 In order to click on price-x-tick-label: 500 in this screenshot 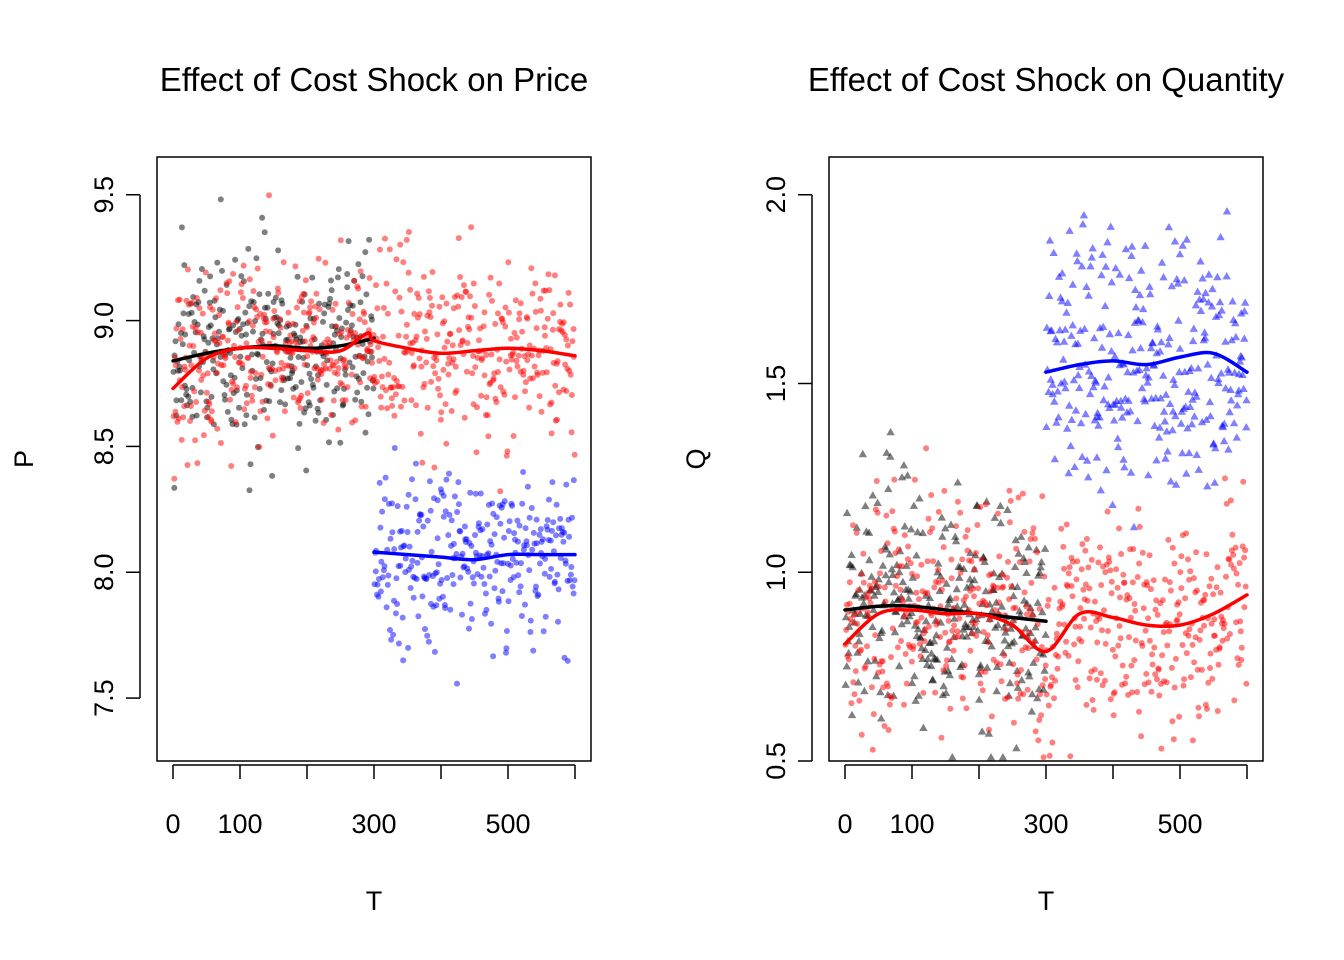, I will do `click(507, 824)`.